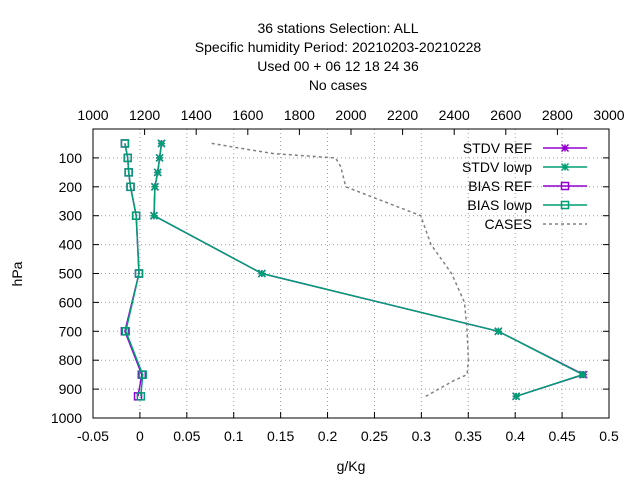 This screenshot has width=640, height=480. I want to click on title-line-4: No cases, so click(338, 85).